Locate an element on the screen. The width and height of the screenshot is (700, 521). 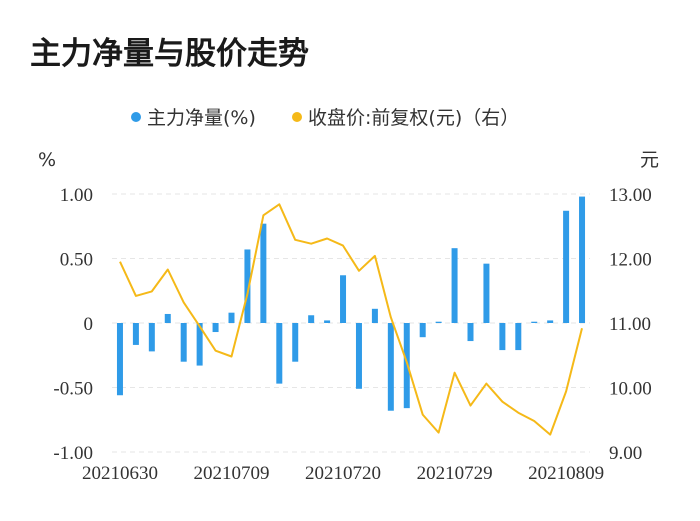
x-tick-label: 20210809 is located at coordinates (566, 473).